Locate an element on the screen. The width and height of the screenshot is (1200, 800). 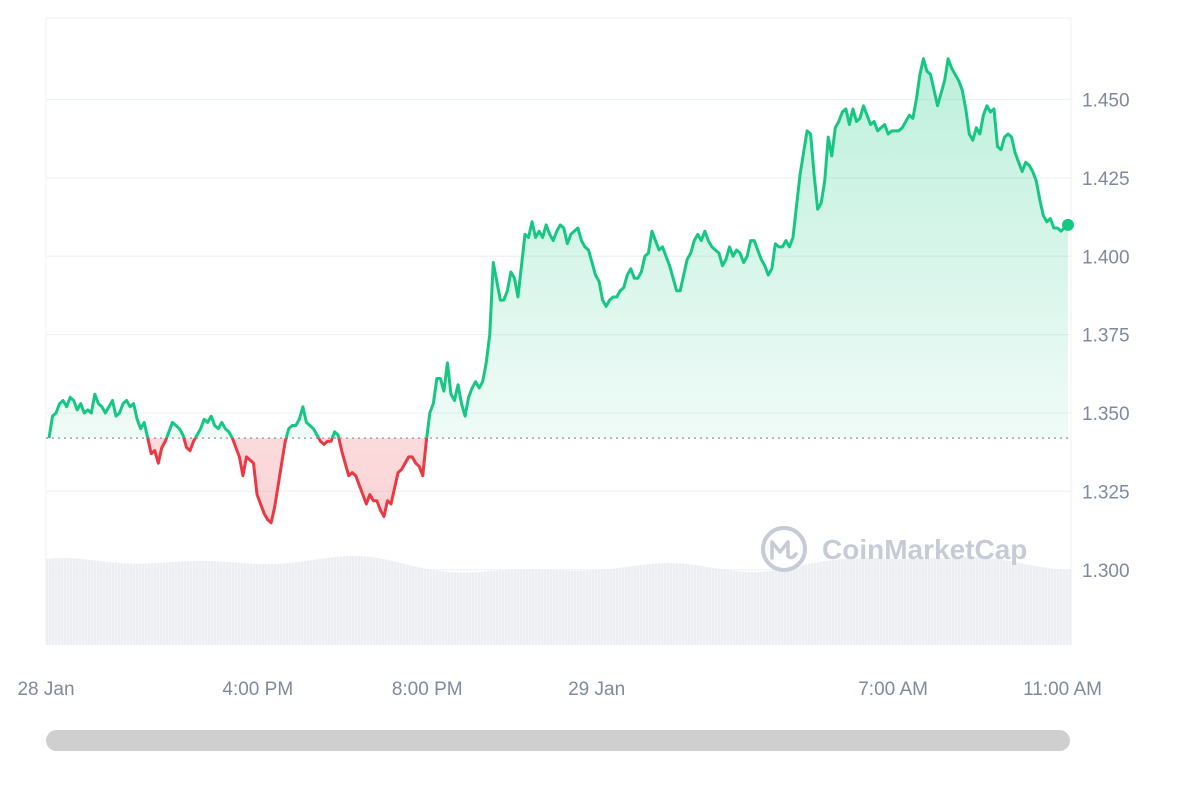
x-tick-label: 28 Jan is located at coordinates (45, 689).